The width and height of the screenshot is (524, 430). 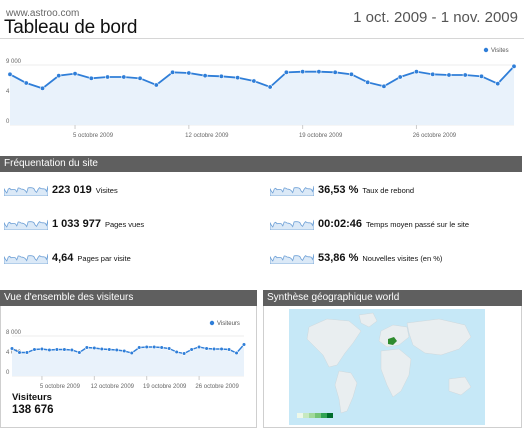 I want to click on metric-bounce-rate: 36,53 % Taux de rebond, so click(x=342, y=190).